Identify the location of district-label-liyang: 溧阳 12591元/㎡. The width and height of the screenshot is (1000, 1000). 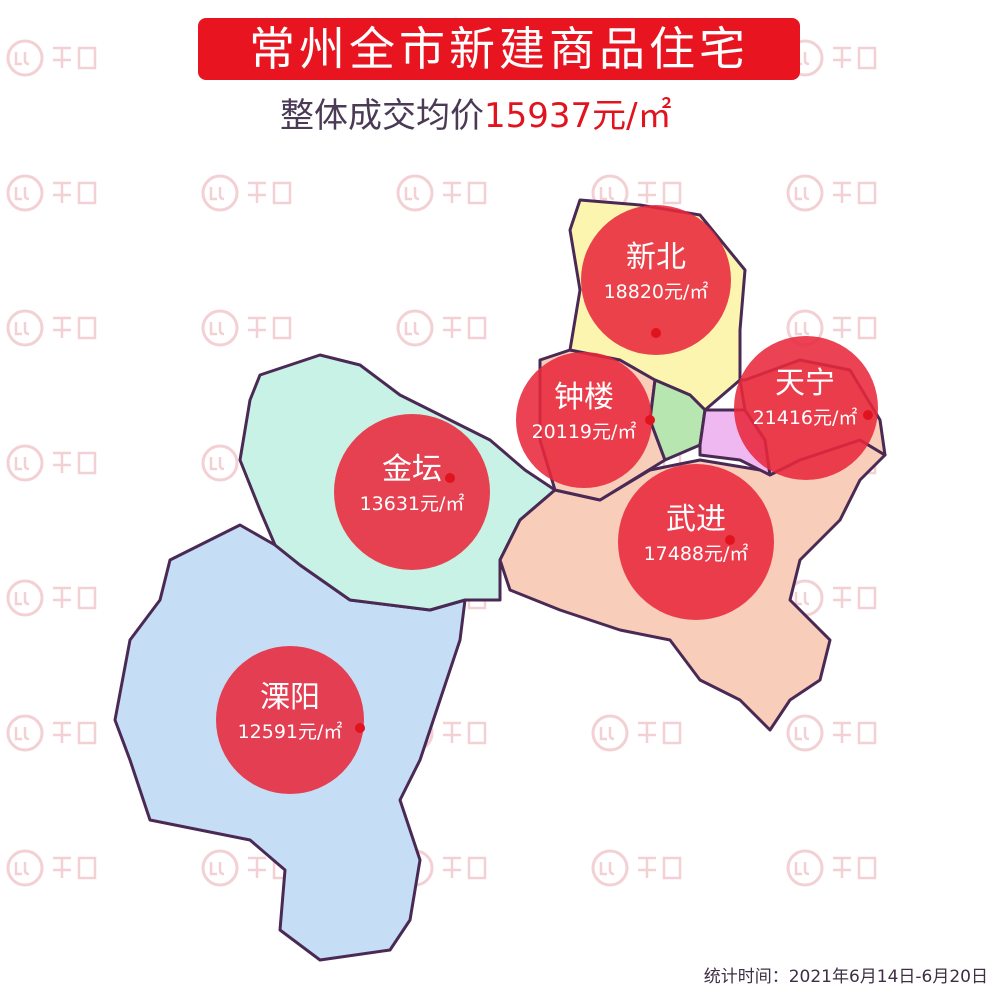
(290, 712).